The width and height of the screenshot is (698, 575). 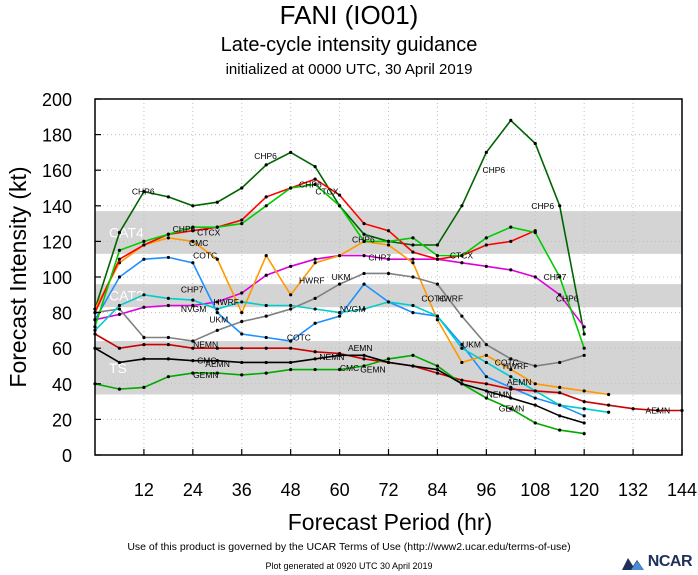 What do you see at coordinates (218, 320) in the screenshot?
I see `model-label: UKM` at bounding box center [218, 320].